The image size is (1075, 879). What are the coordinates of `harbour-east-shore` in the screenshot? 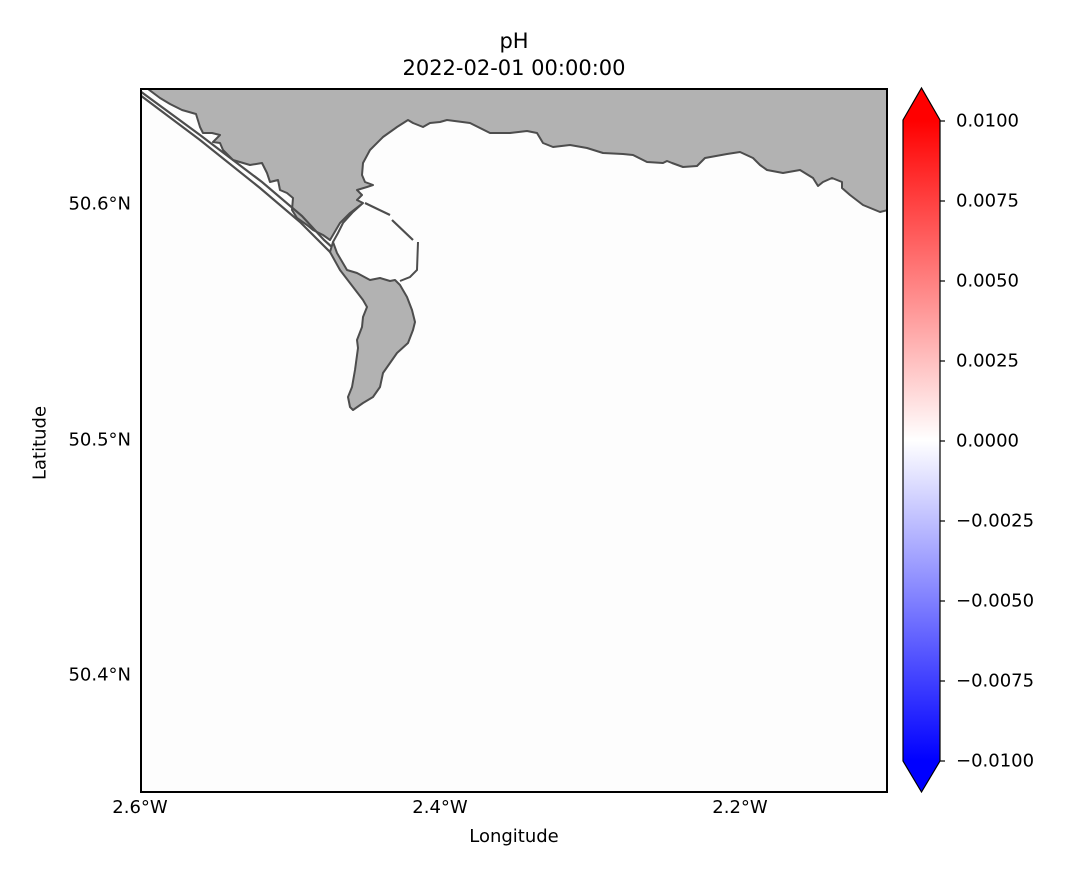 It's located at (409, 261).